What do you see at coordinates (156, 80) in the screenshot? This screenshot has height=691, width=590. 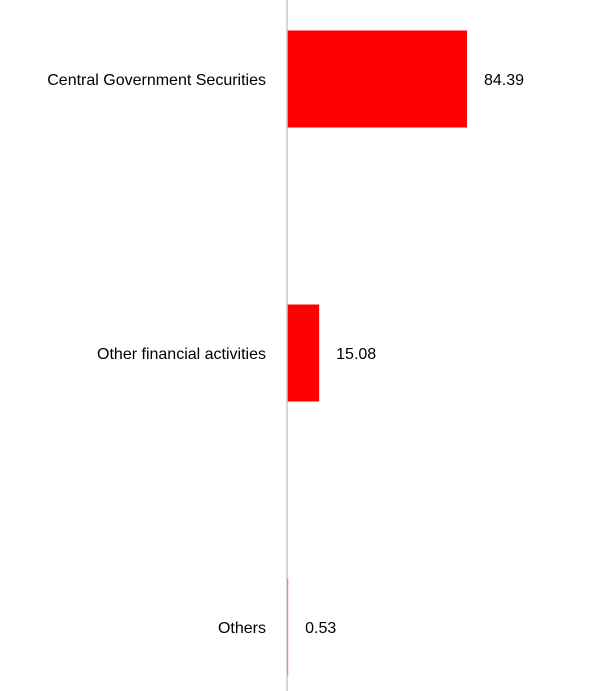 I see `category-label: Central Government Securities` at bounding box center [156, 80].